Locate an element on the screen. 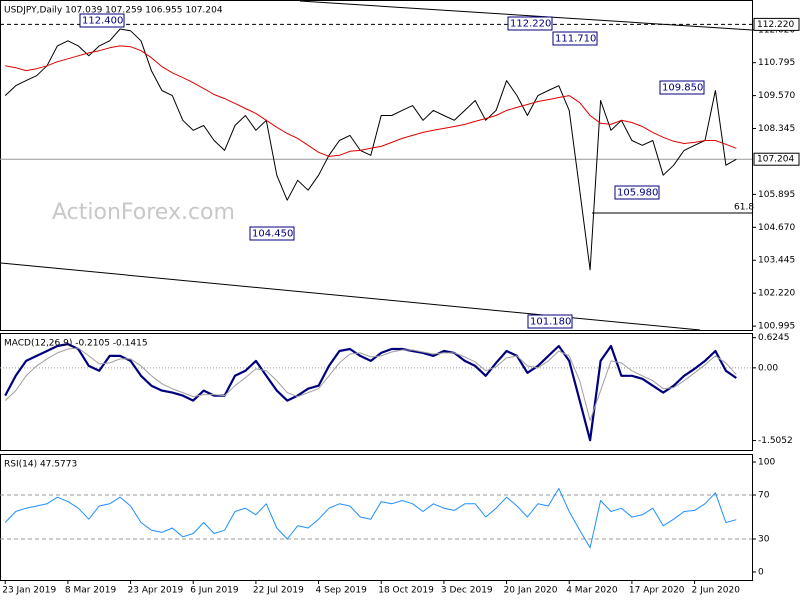 The width and height of the screenshot is (800, 600). y-tick-label: 104.670 is located at coordinates (776, 228).